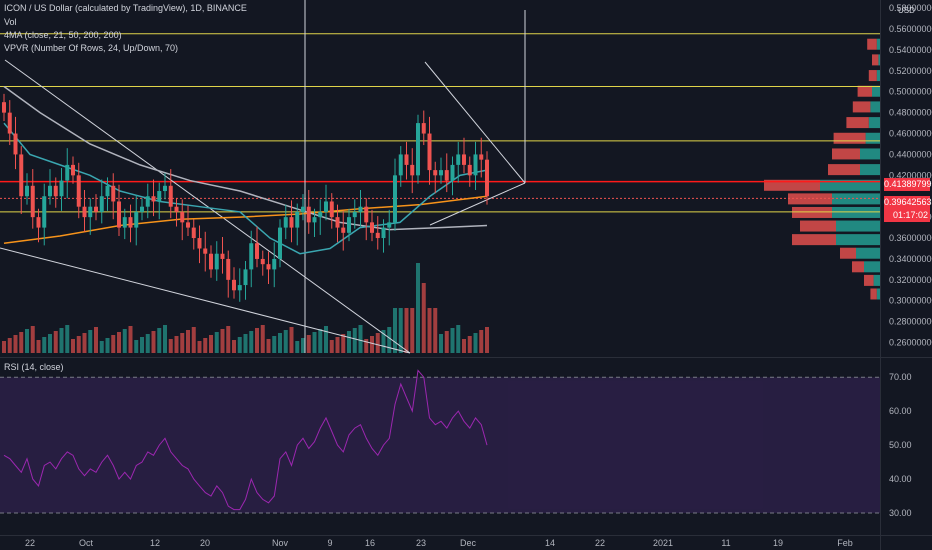 This screenshot has height=550, width=932. What do you see at coordinates (34, 367) in the screenshot?
I see `rsi-legend: RSI (14, close)` at bounding box center [34, 367].